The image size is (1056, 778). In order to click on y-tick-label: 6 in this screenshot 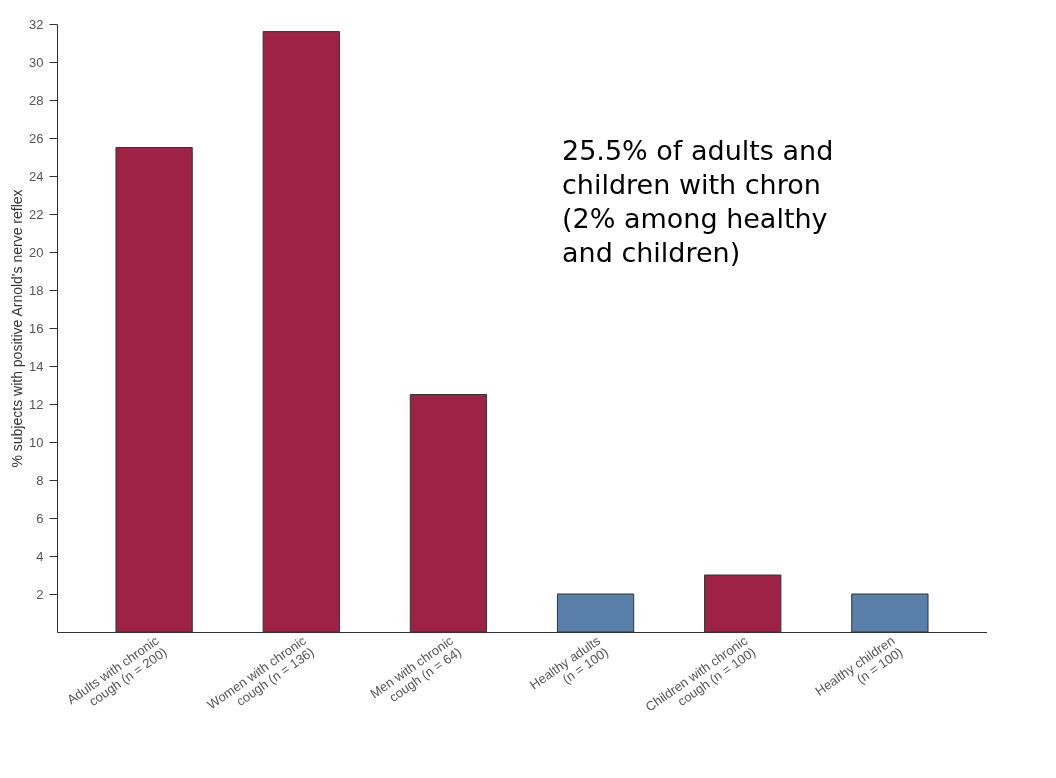, I will do `click(40, 518)`.